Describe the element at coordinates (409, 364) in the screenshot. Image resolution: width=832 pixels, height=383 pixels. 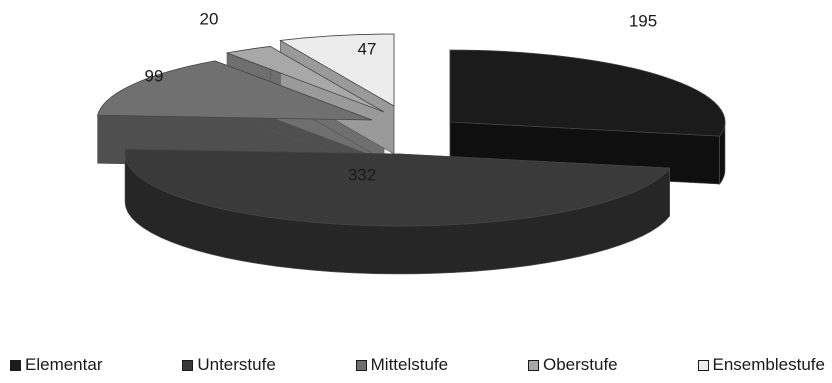
I see `legend-label-mittelstufe: Mittelstufe` at that location.